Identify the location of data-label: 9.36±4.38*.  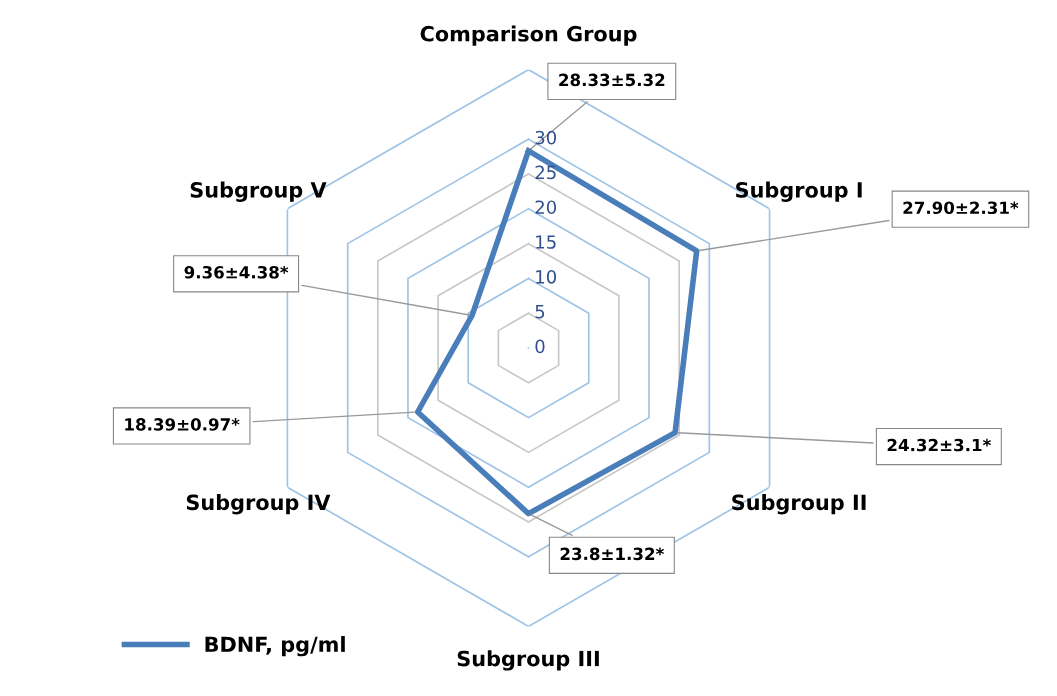
(236, 272).